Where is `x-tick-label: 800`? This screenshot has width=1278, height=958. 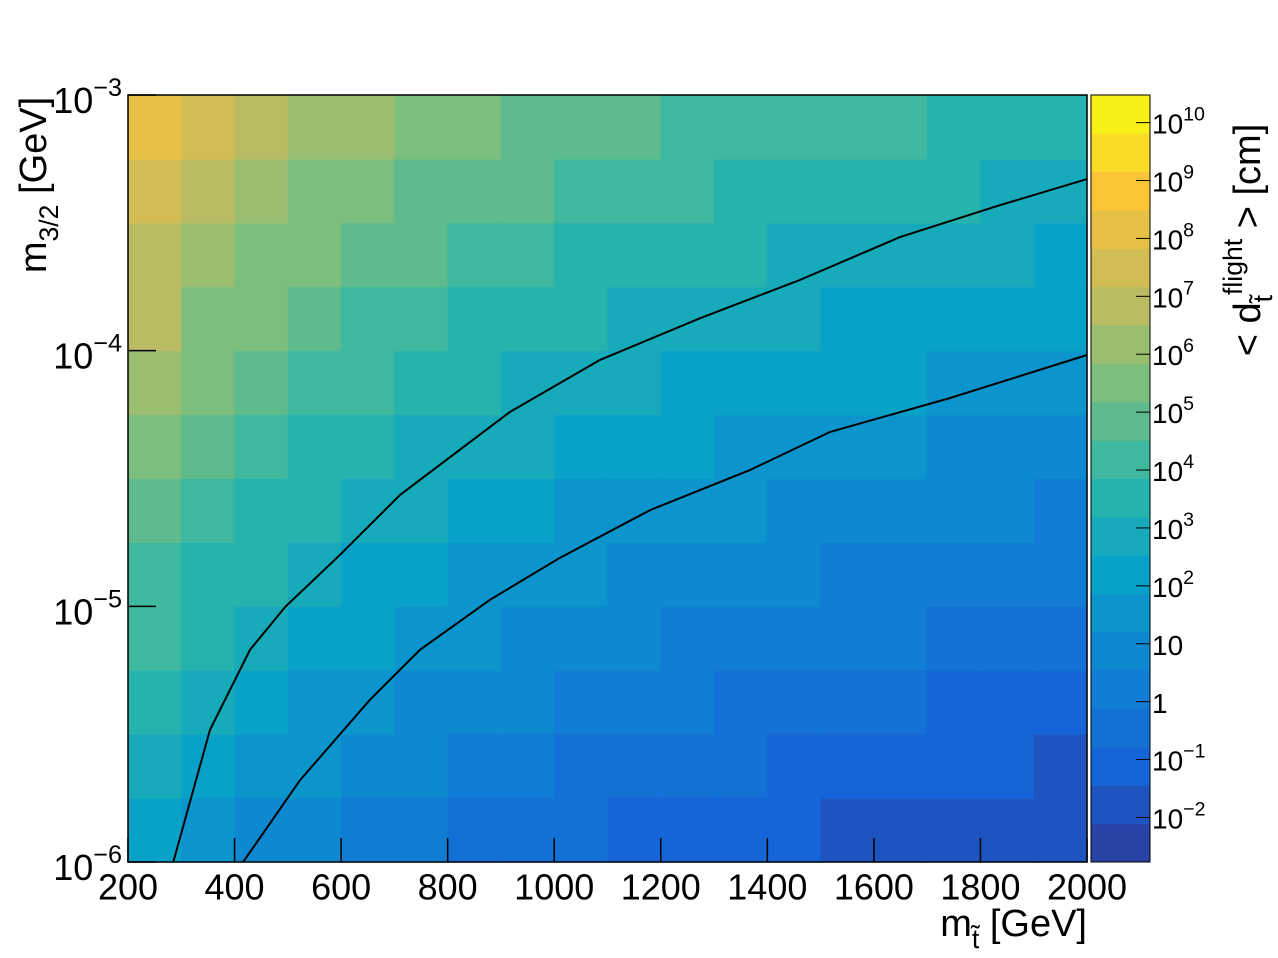
x-tick-label: 800 is located at coordinates (448, 887).